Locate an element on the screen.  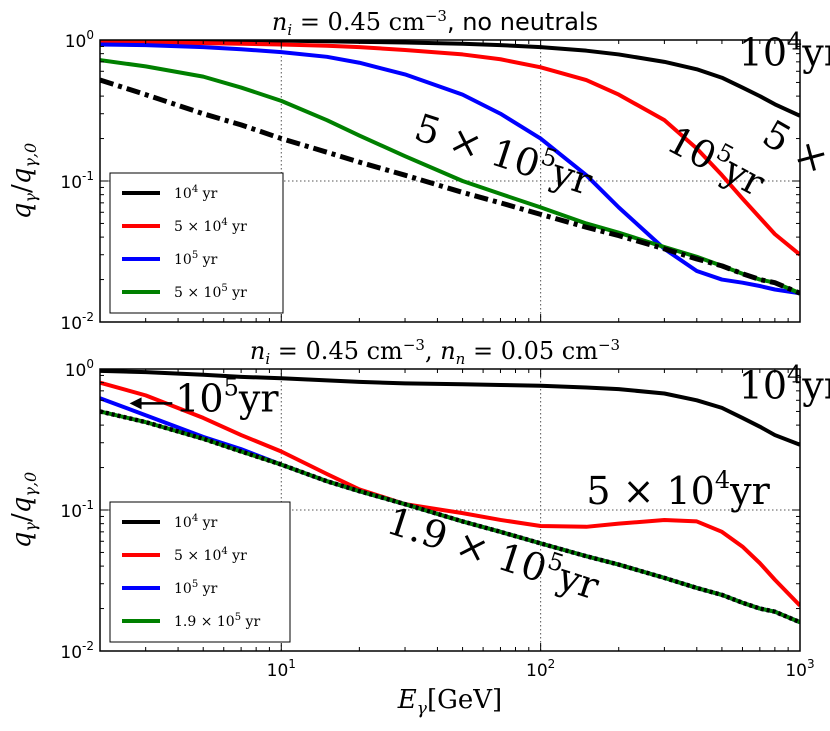
panel-title: ni = 0.45 cm−3, nn = 0.05 cm−3 is located at coordinates (435, 352).